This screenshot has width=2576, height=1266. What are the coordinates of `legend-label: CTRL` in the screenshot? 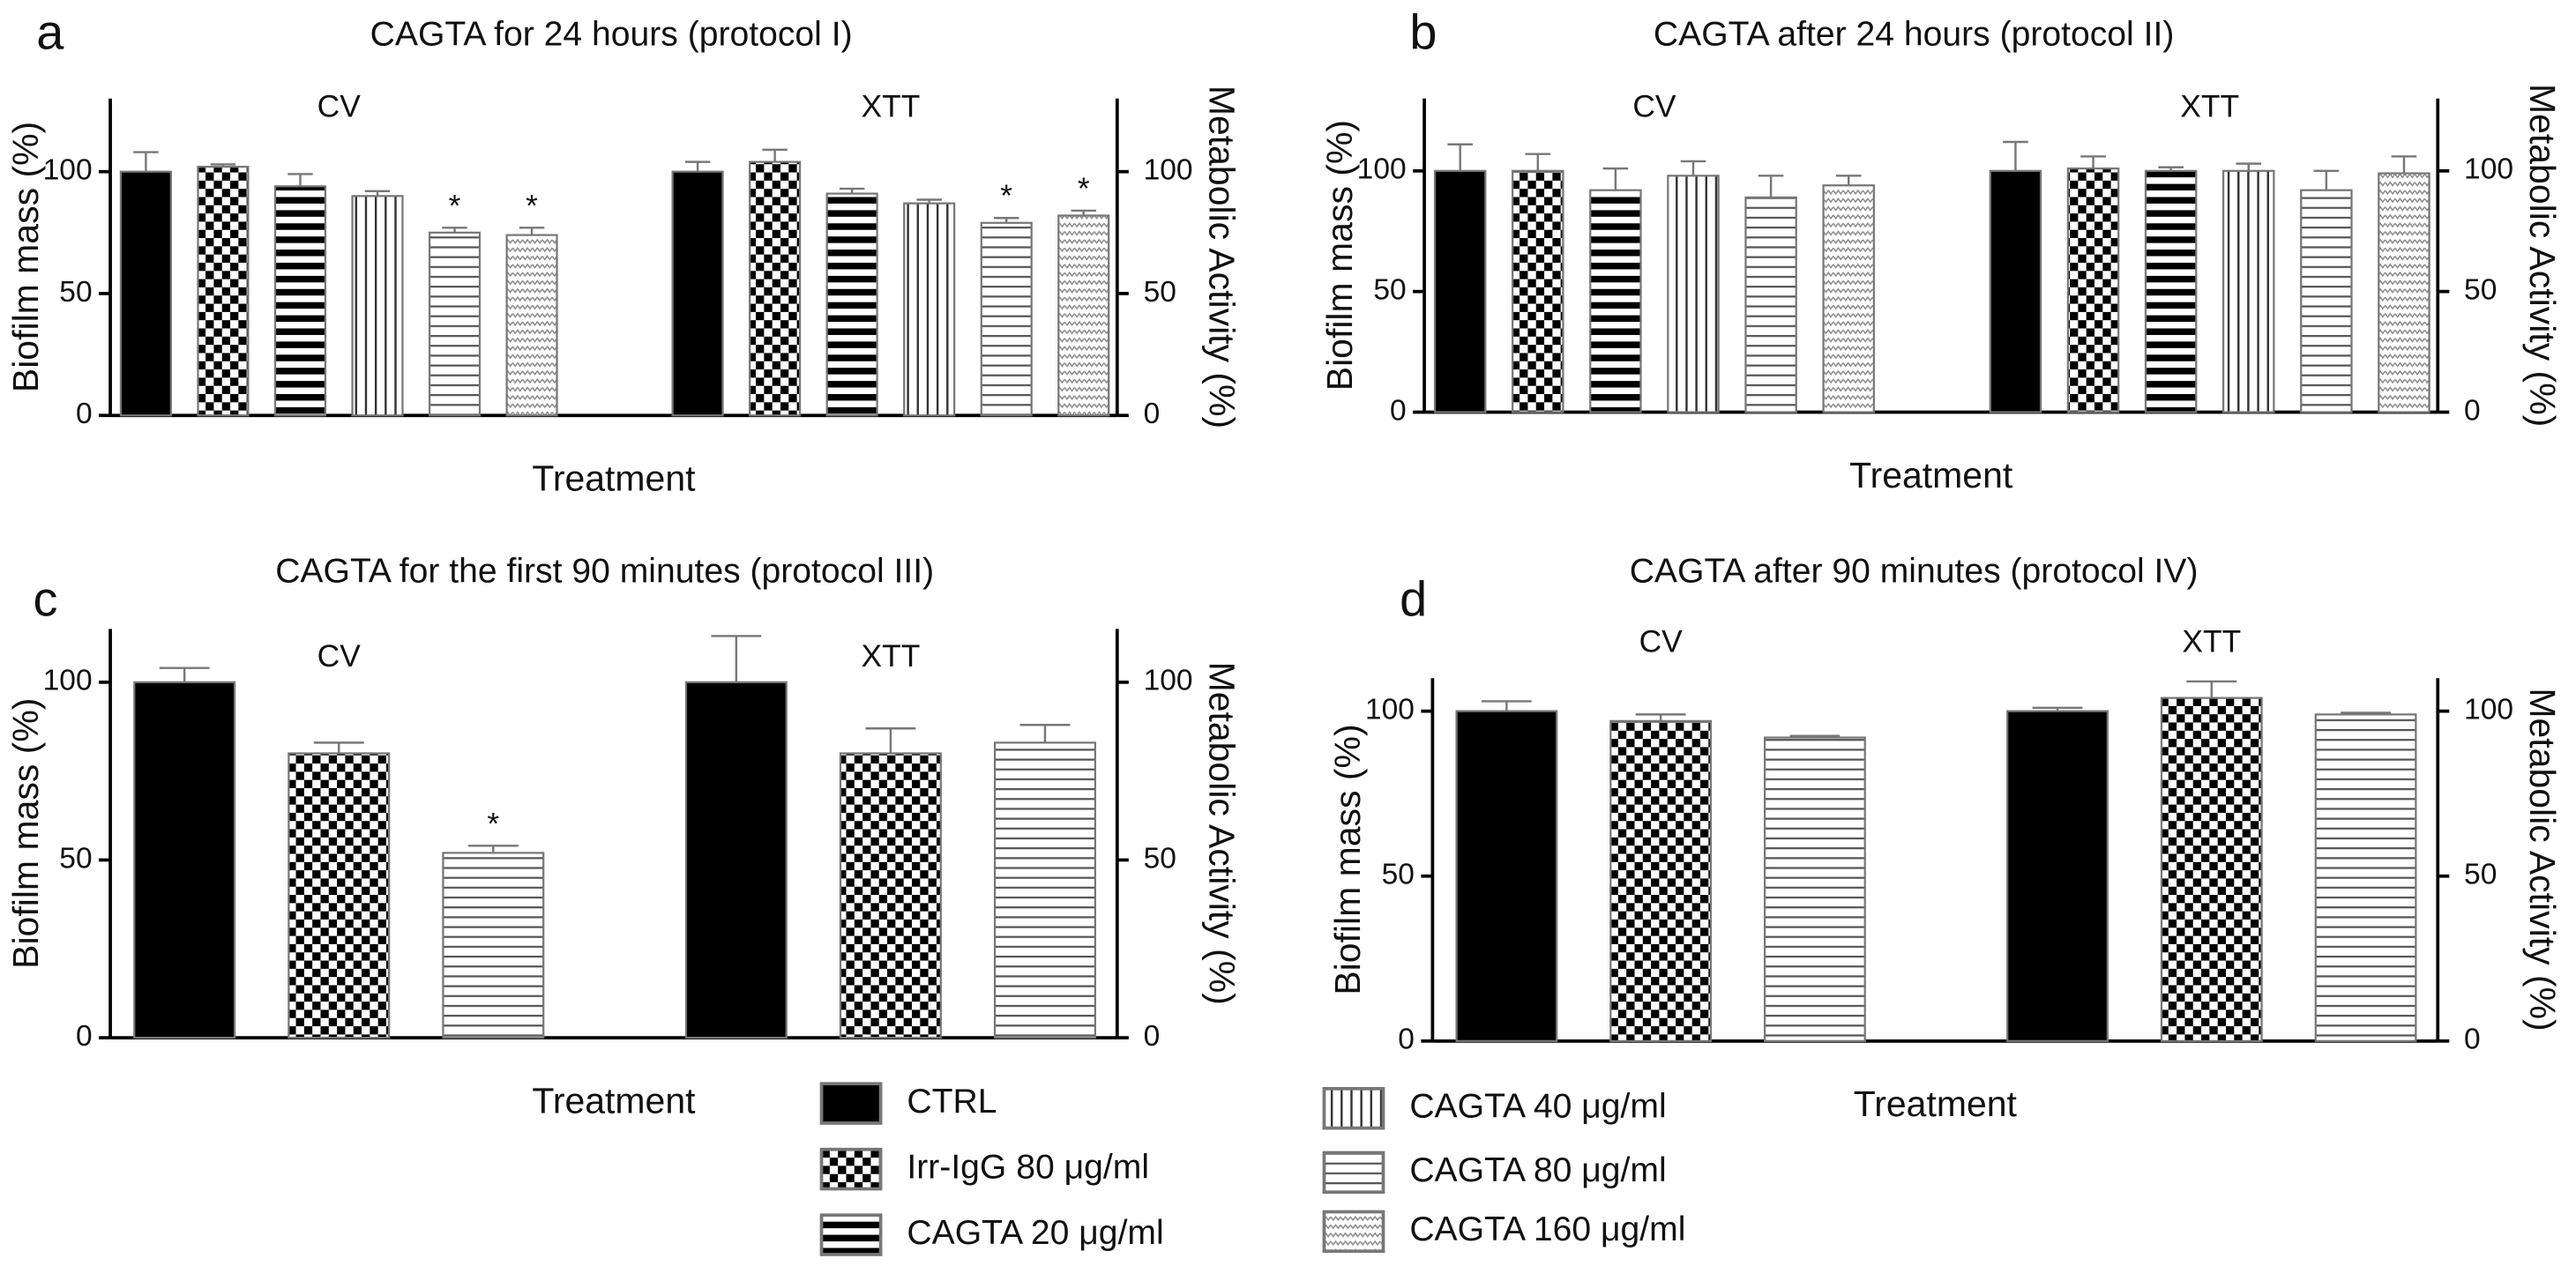 It's located at (952, 1102).